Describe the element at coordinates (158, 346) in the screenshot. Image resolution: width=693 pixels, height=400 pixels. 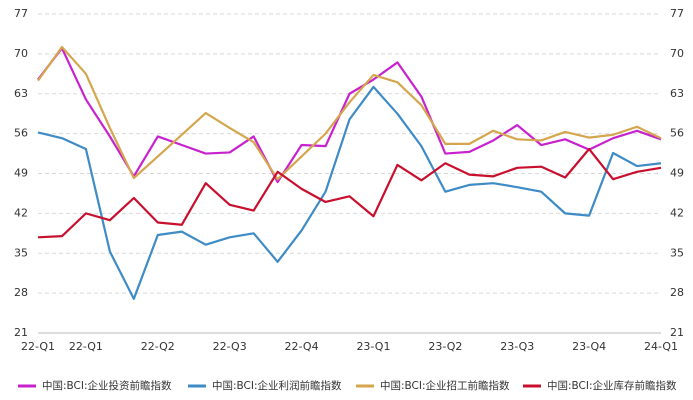
I see `x-tick-label: 22-Q2` at that location.